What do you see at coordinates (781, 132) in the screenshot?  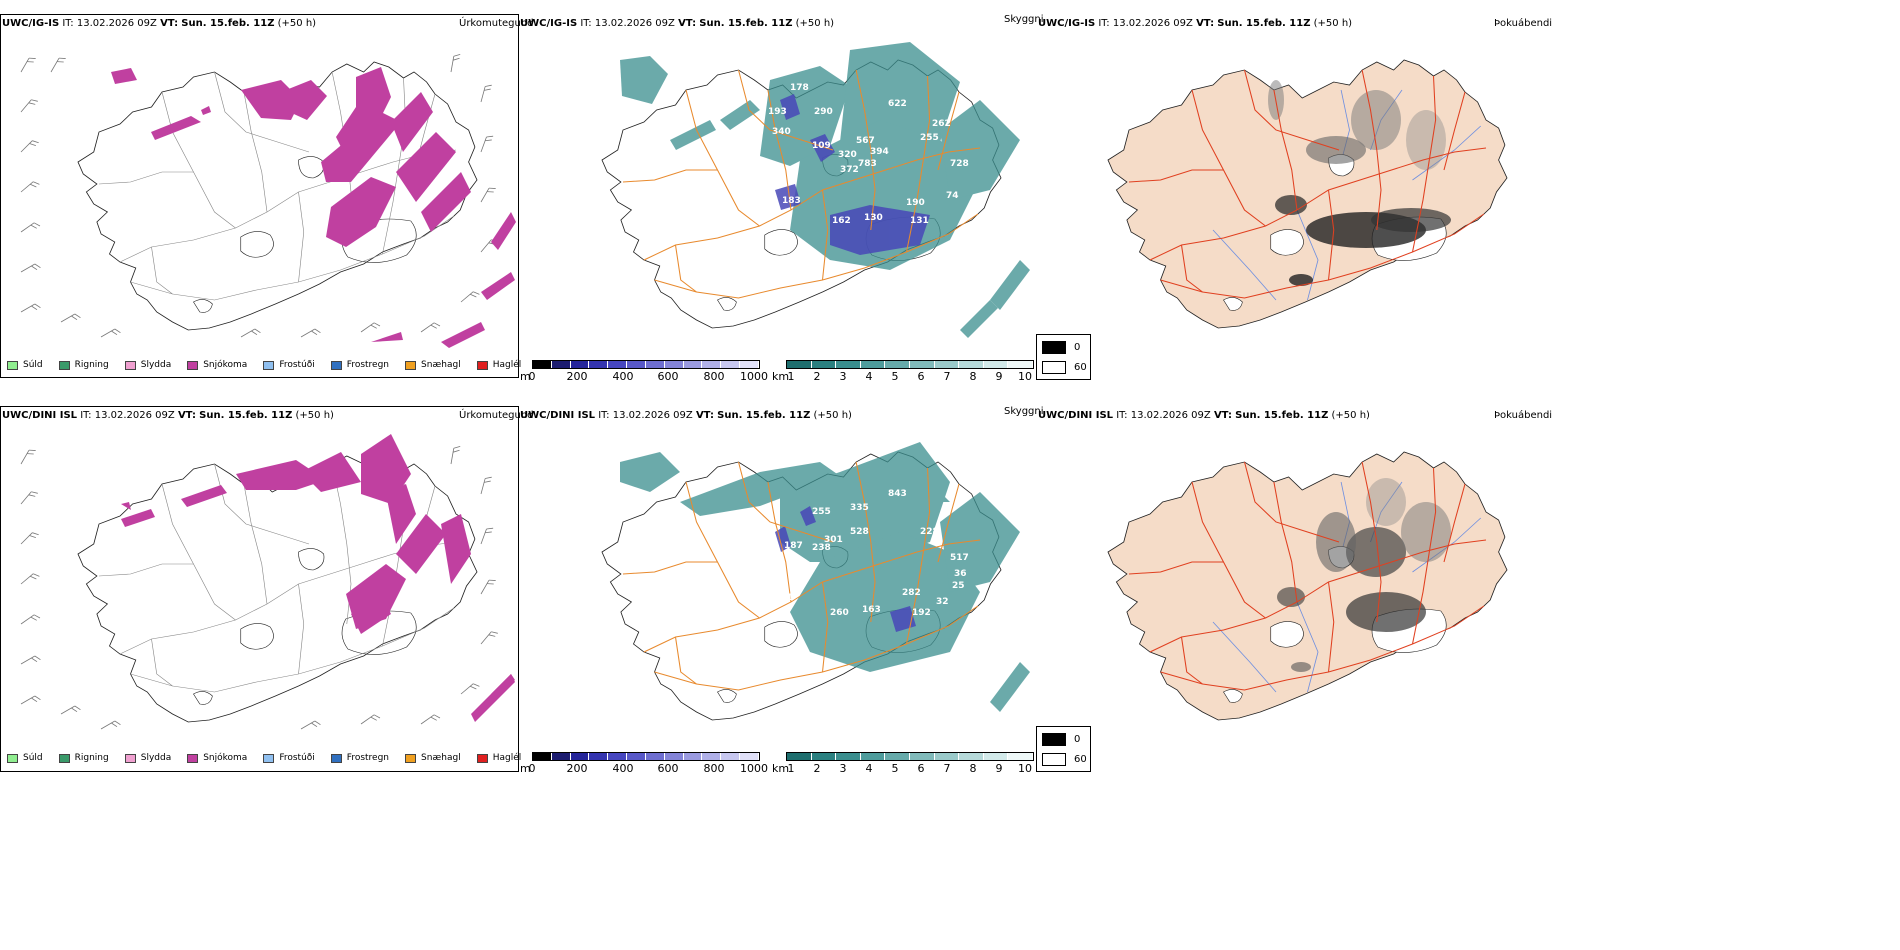 I see `cloud-label: 340` at bounding box center [781, 132].